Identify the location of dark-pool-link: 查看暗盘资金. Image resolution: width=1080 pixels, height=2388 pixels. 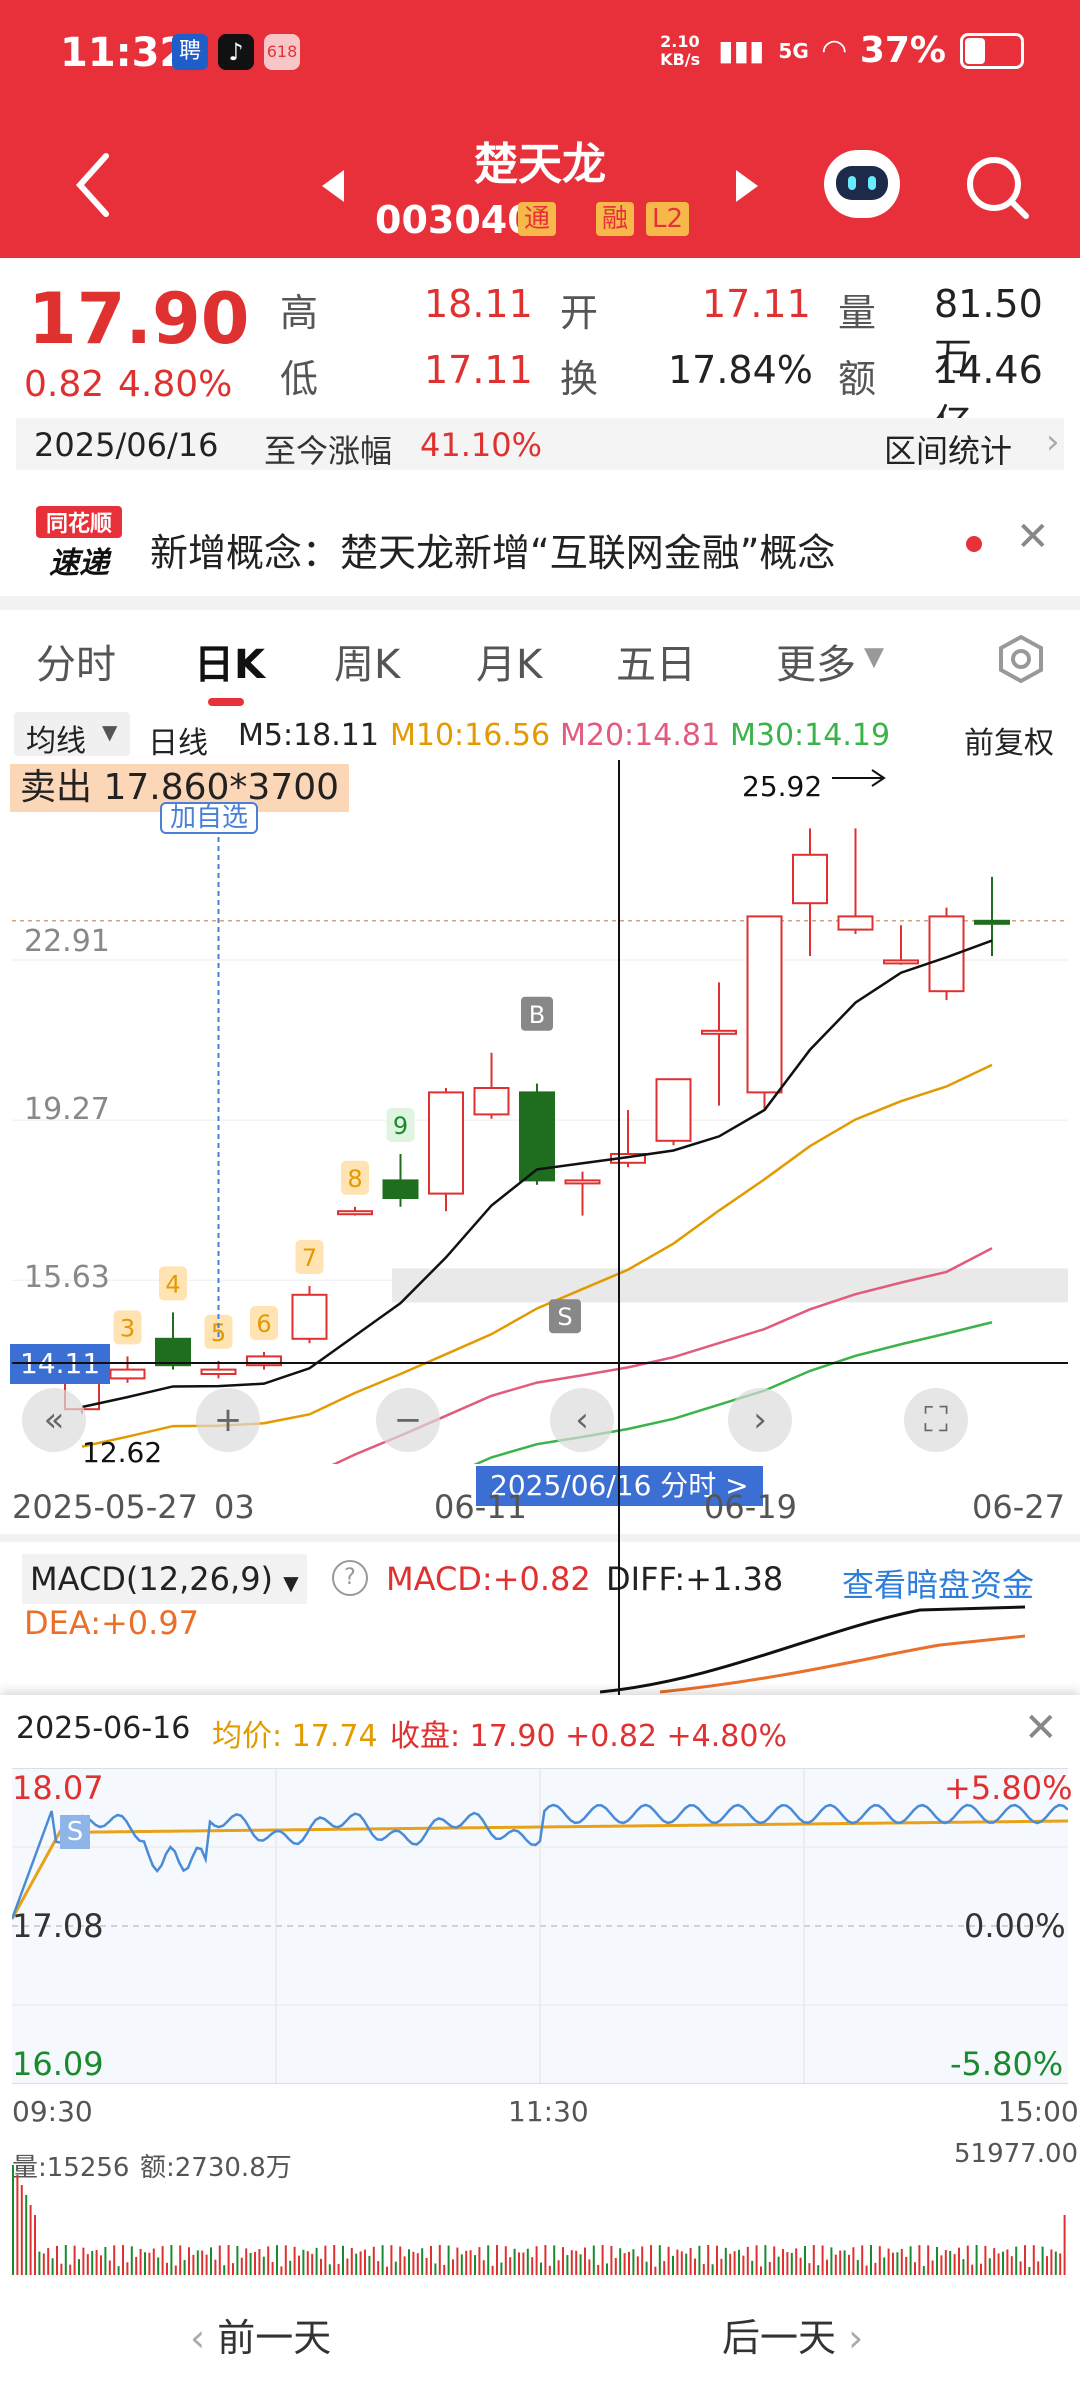
(938, 1585).